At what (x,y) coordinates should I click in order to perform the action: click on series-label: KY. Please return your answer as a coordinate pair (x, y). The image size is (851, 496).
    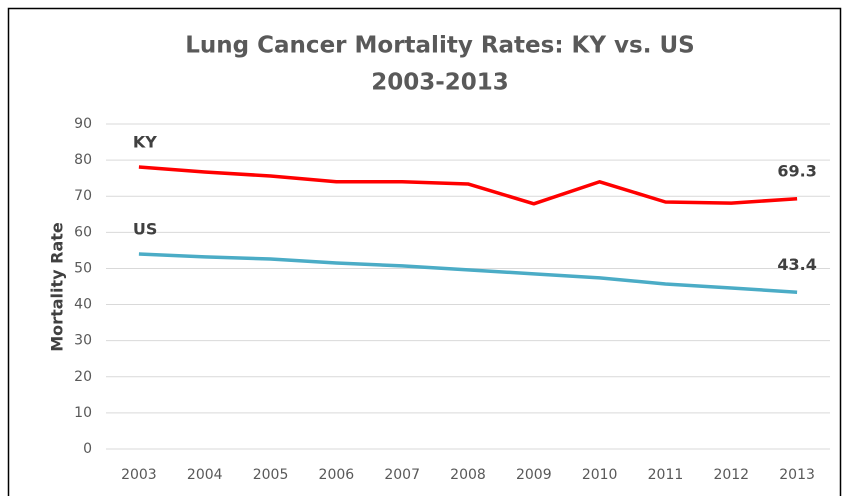
    Looking at the image, I should click on (145, 141).